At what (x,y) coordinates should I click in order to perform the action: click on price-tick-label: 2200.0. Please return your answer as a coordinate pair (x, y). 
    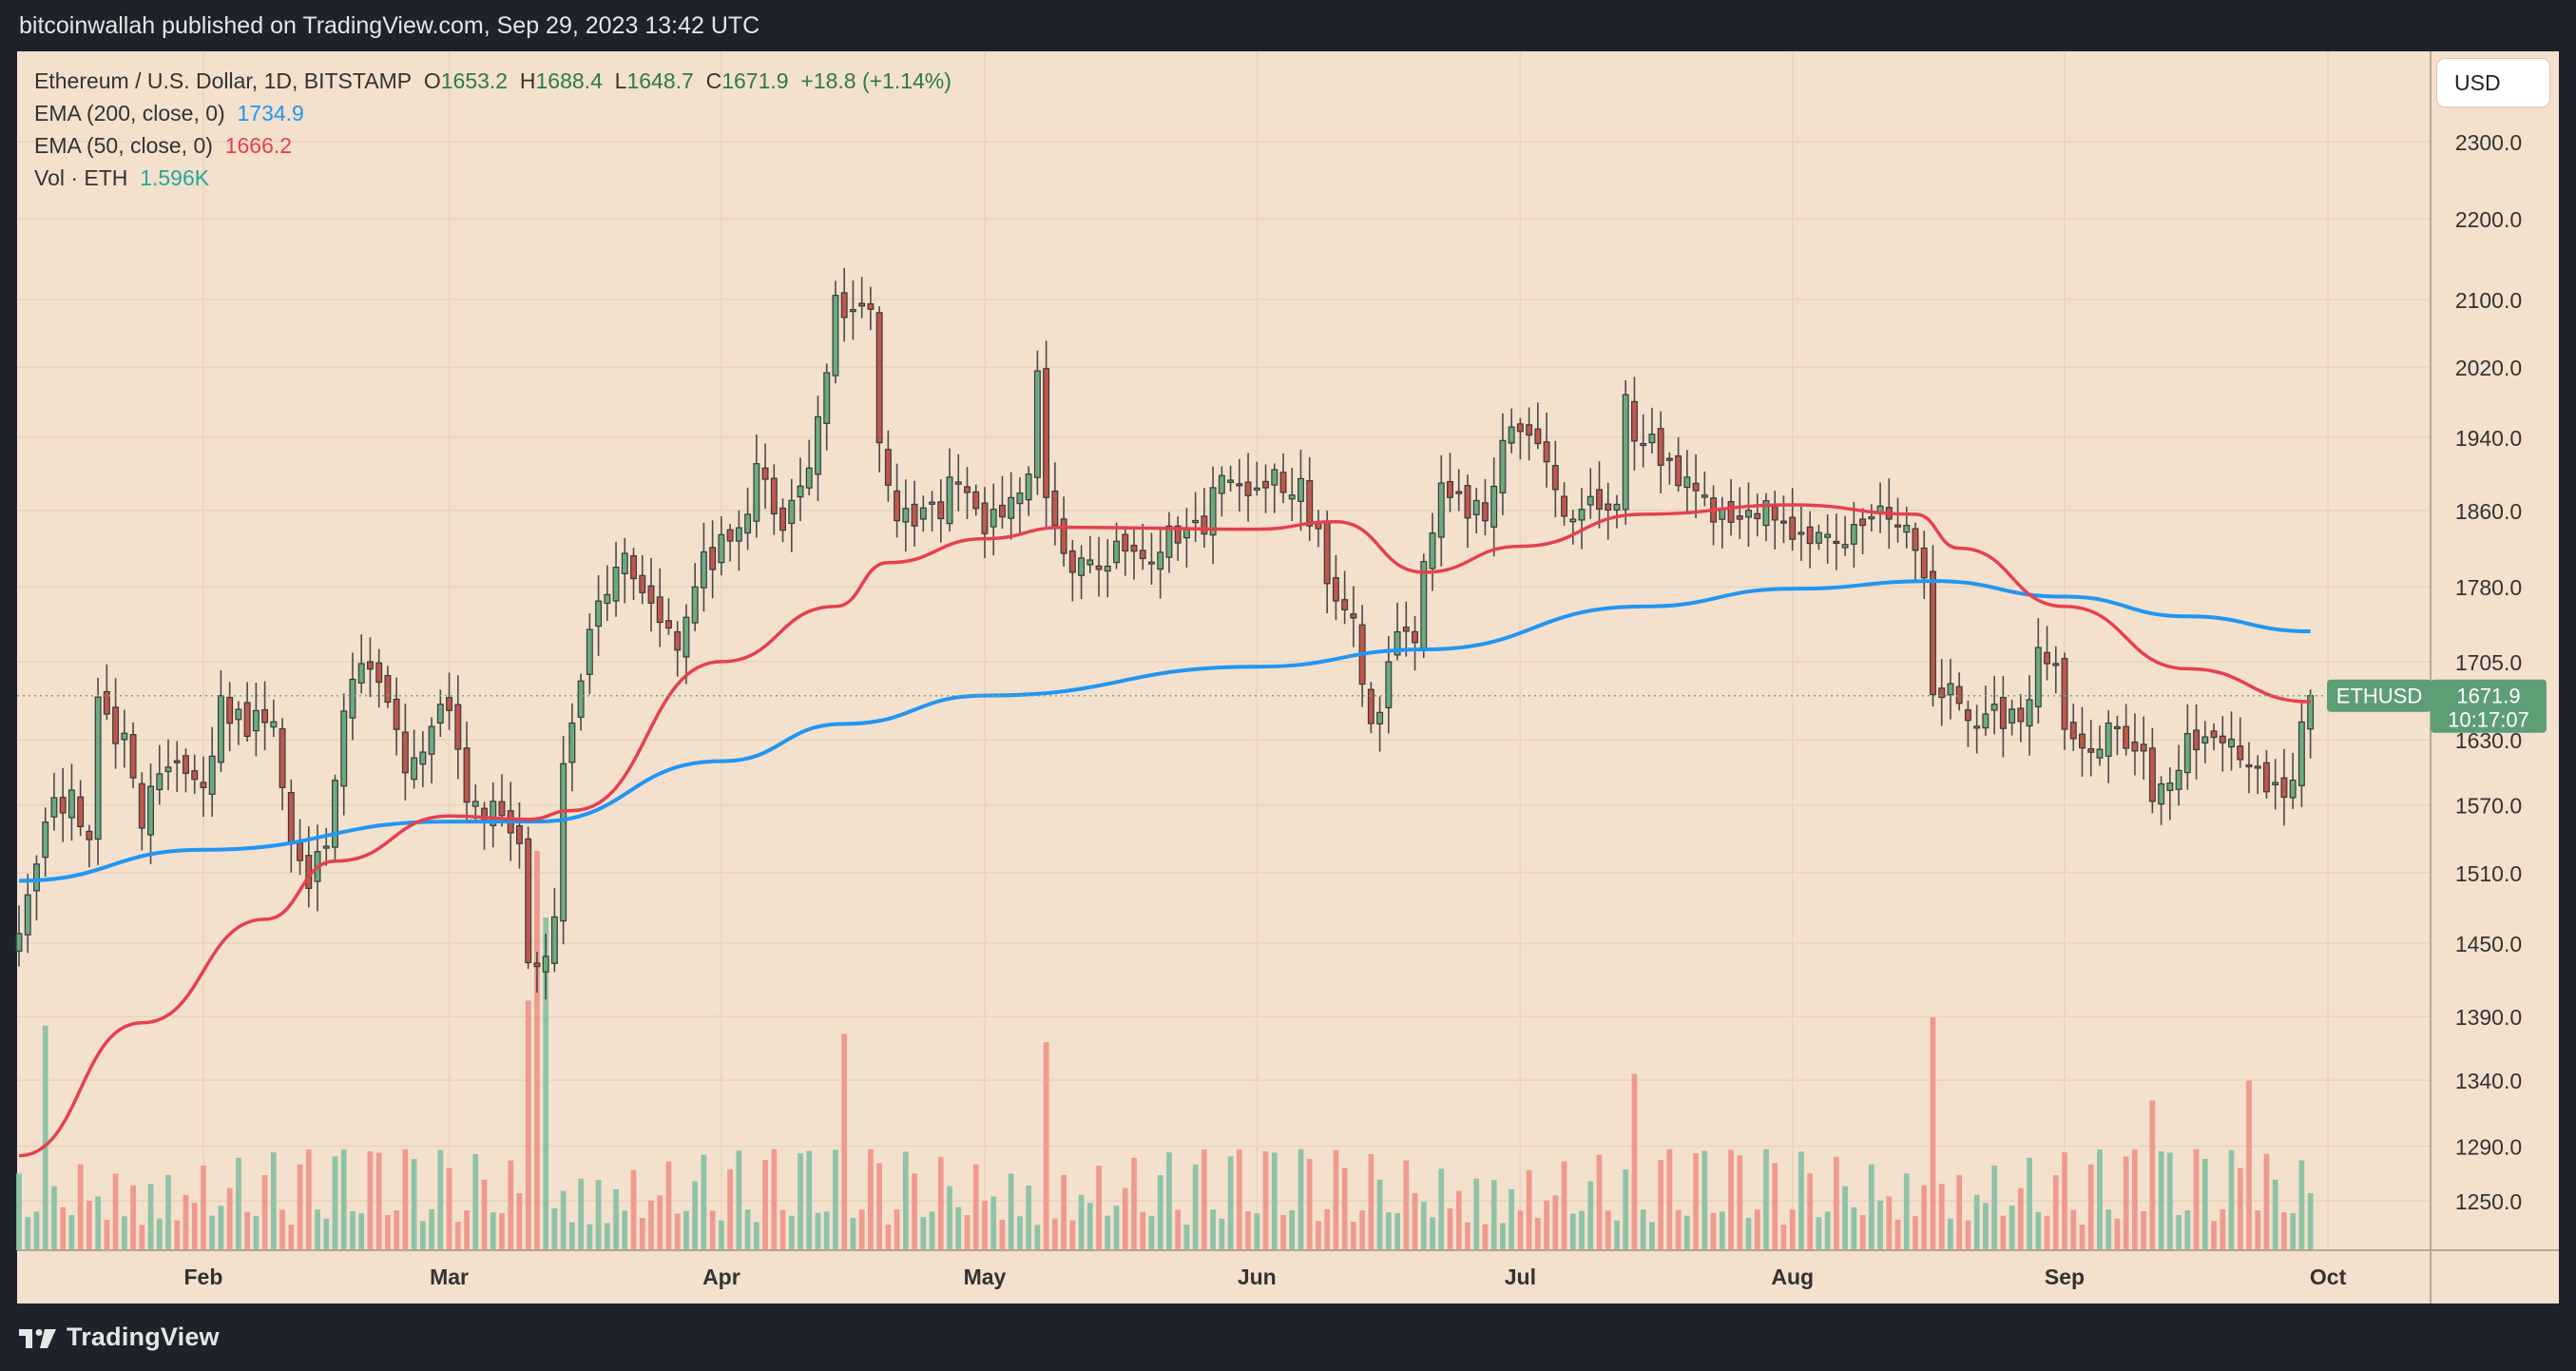
    Looking at the image, I should click on (2488, 220).